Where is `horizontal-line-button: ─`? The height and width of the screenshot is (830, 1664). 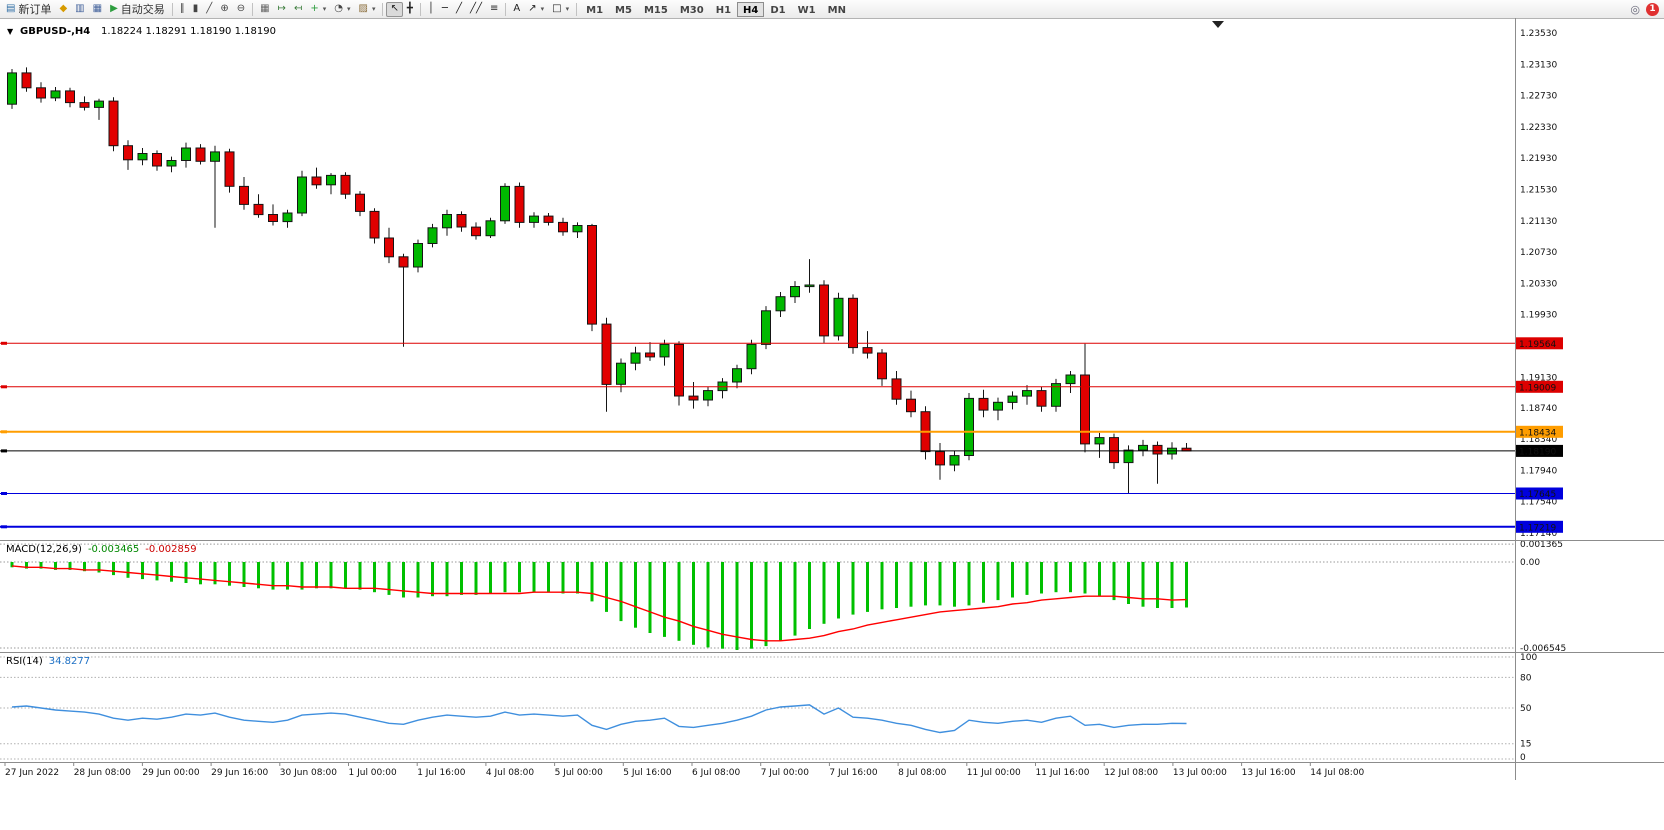
horizontal-line-button: ─ is located at coordinates (445, 9).